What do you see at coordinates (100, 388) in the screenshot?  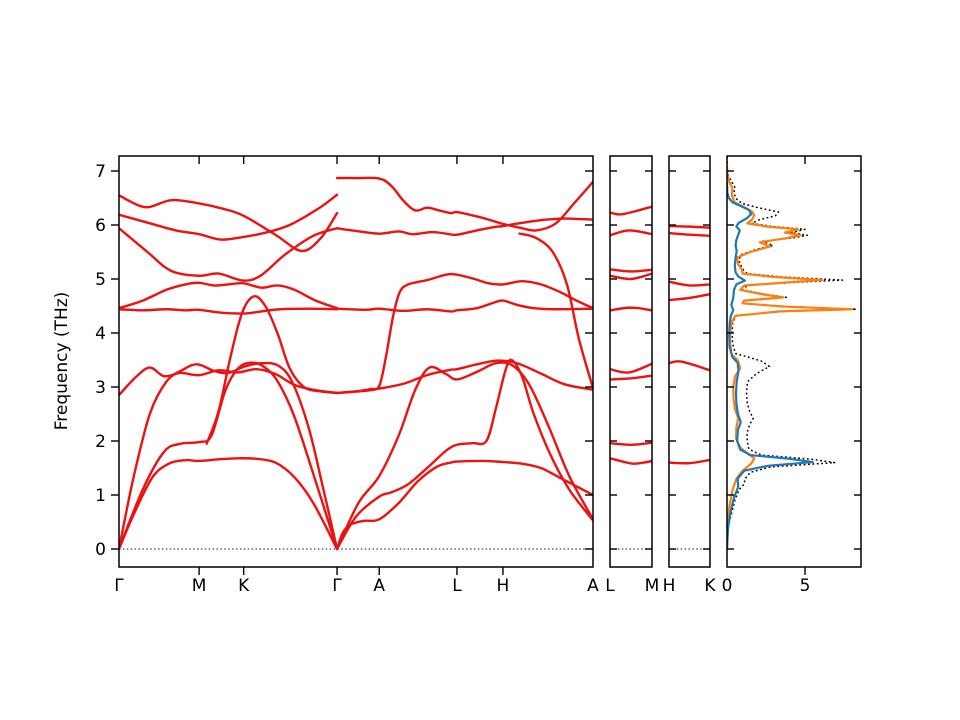 I see `y-tick-label: 3` at bounding box center [100, 388].